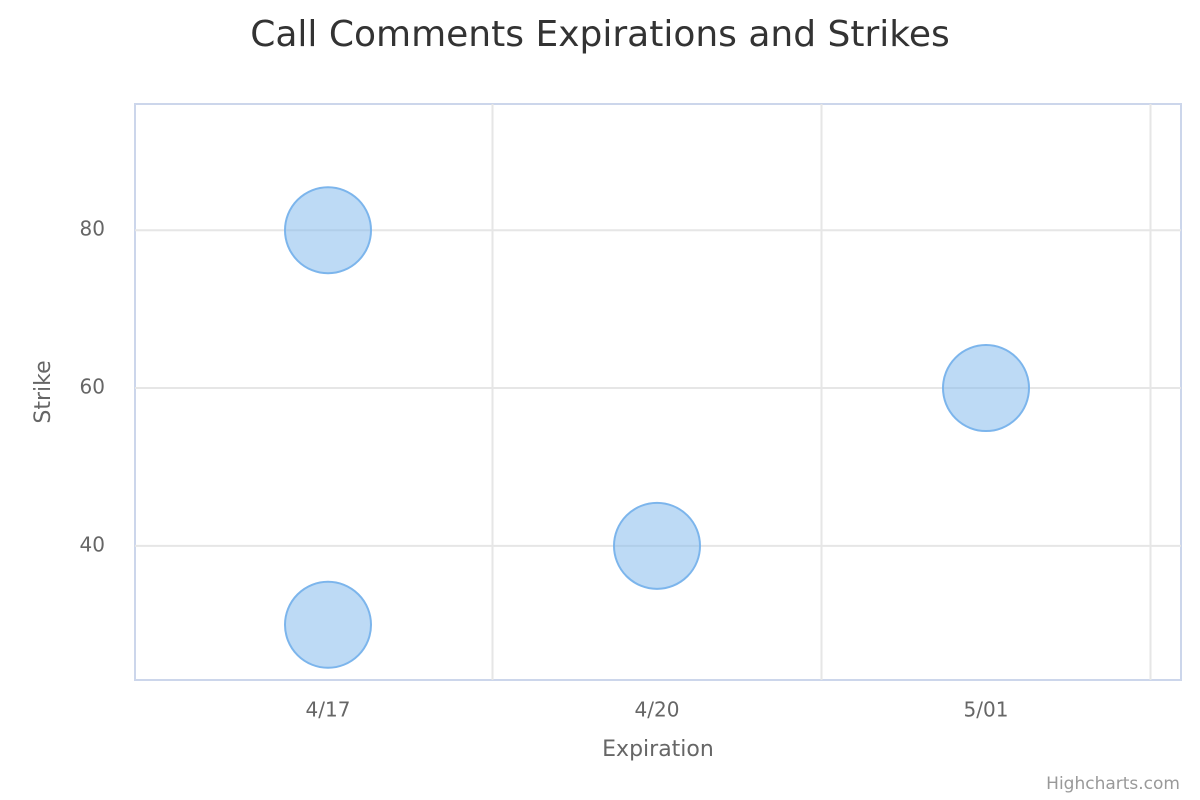 The image size is (1200, 800). What do you see at coordinates (92, 387) in the screenshot?
I see `y-tick-label: 60` at bounding box center [92, 387].